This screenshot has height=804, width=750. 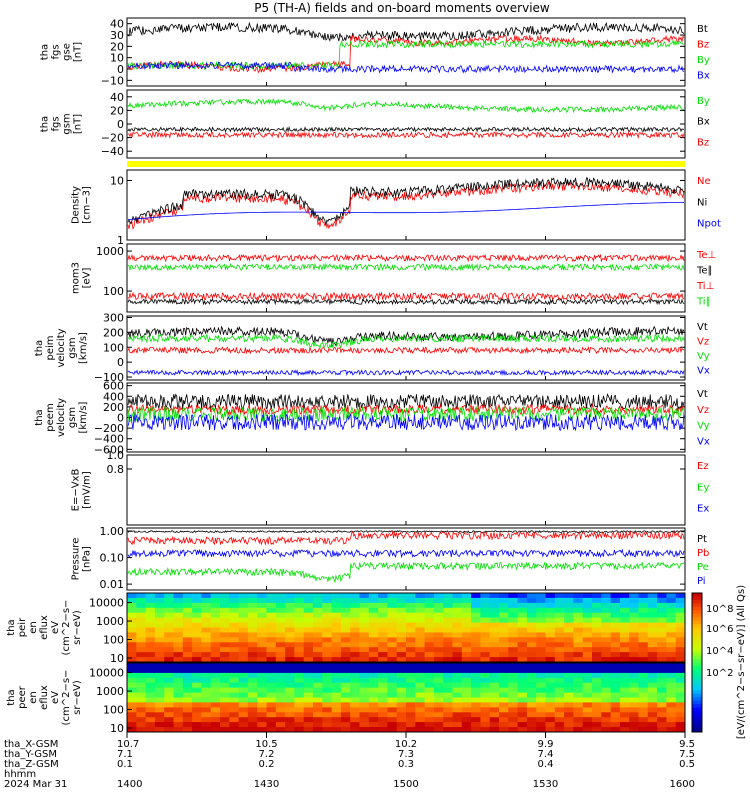 I want to click on colorbar-tick-label: 10^2, so click(x=719, y=673).